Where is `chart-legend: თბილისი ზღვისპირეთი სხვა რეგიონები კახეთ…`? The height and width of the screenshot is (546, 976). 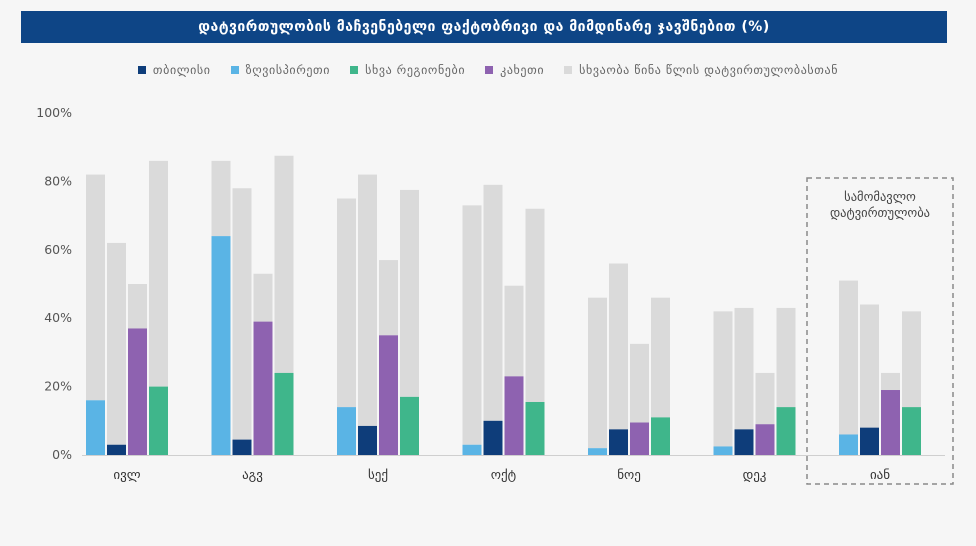
chart-legend: თბილისი ზღვისპირეთი სხვა რეგიონები კახეთ… is located at coordinates (488, 70).